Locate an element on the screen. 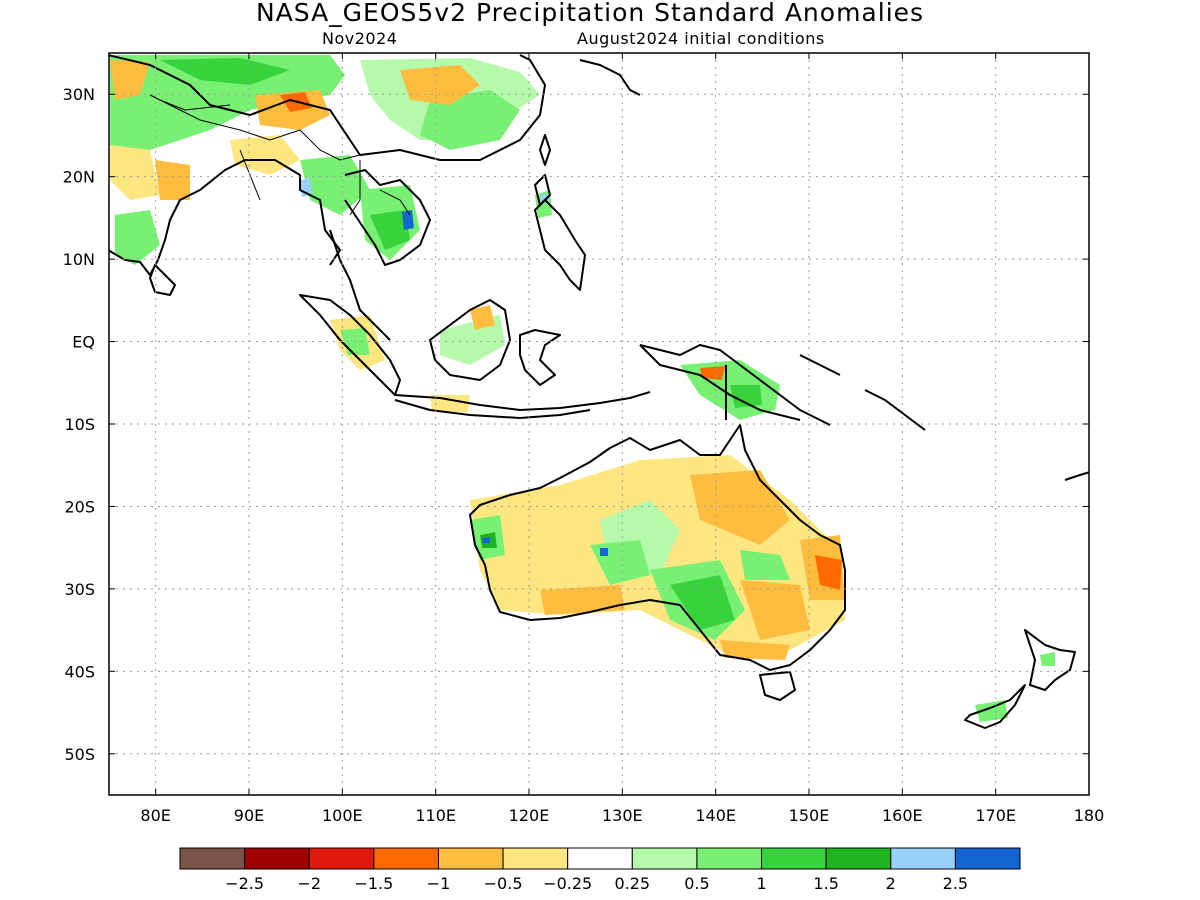 Image resolution: width=1200 pixels, height=900 pixels. lat-label: 50S is located at coordinates (79, 754).